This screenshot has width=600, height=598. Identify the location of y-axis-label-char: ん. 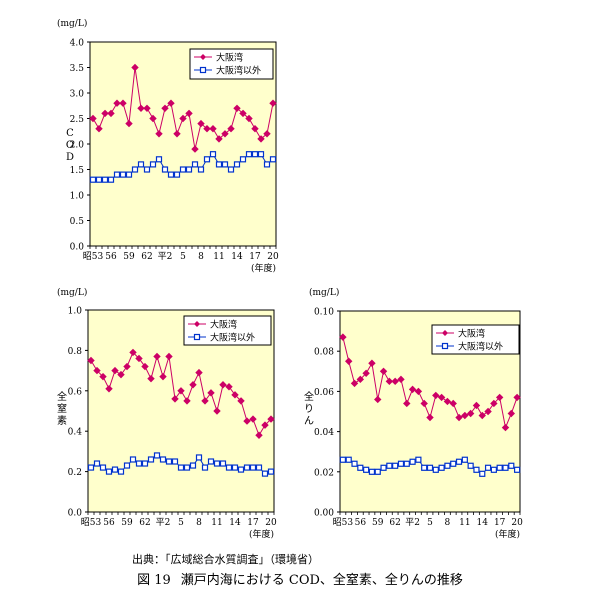
(309, 421).